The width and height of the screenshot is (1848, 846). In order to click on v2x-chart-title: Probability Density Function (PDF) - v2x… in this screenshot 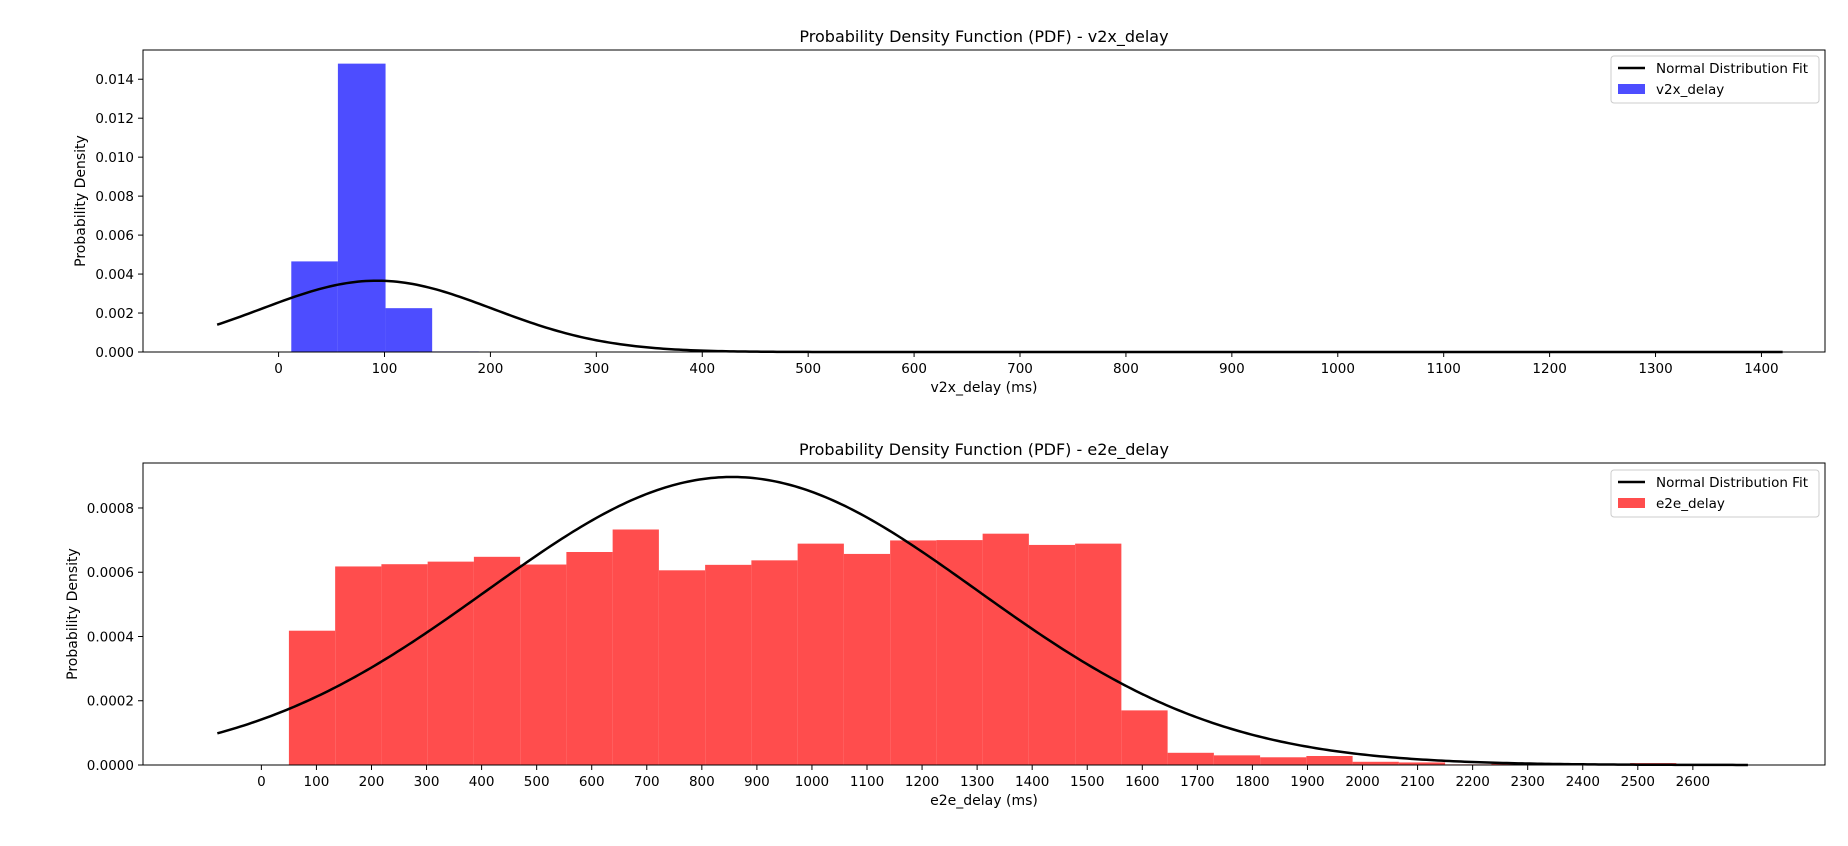, I will do `click(983, 37)`.